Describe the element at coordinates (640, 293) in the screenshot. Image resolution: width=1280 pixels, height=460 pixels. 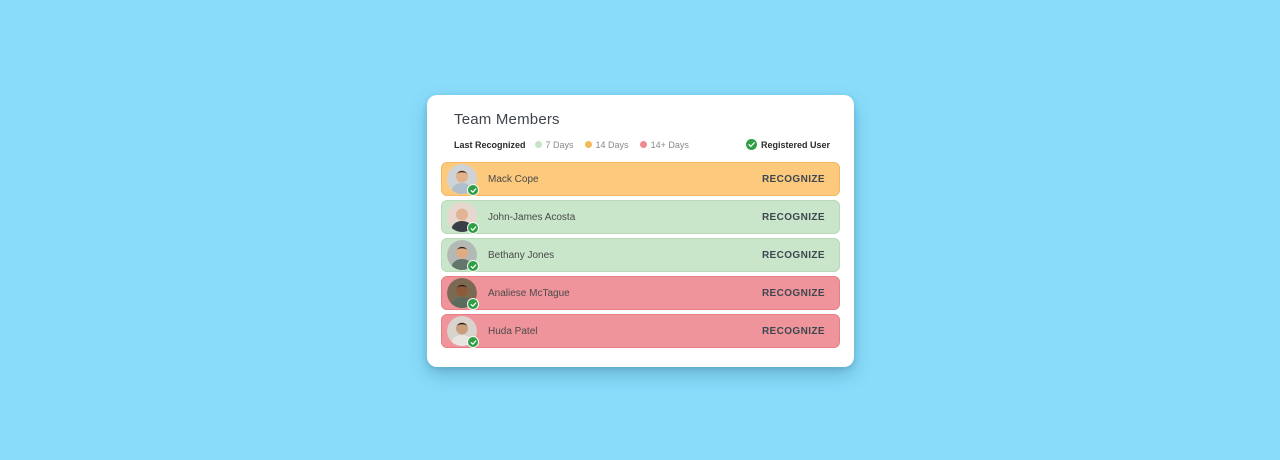
I see `member-row: Analiese McTague RECOGNIZE` at that location.